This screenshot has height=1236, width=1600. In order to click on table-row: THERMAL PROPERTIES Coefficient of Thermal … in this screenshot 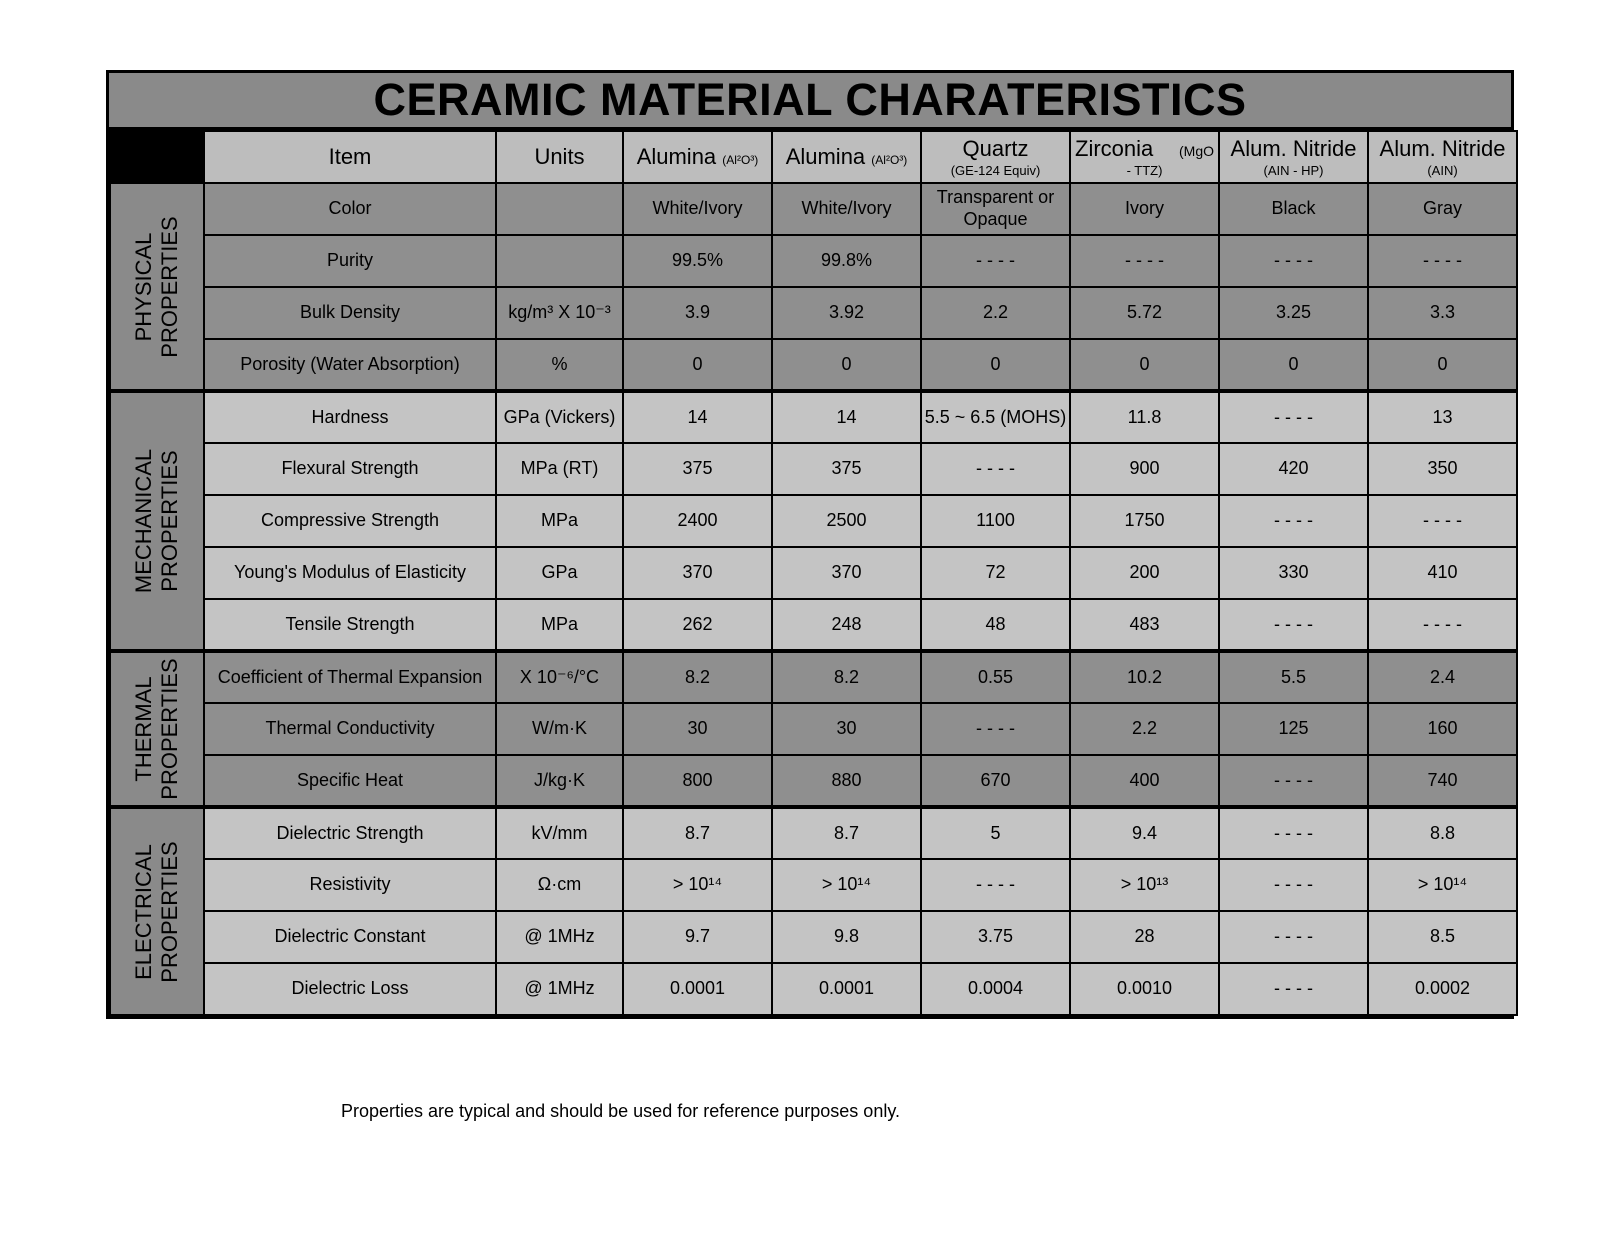, I will do `click(813, 728)`.